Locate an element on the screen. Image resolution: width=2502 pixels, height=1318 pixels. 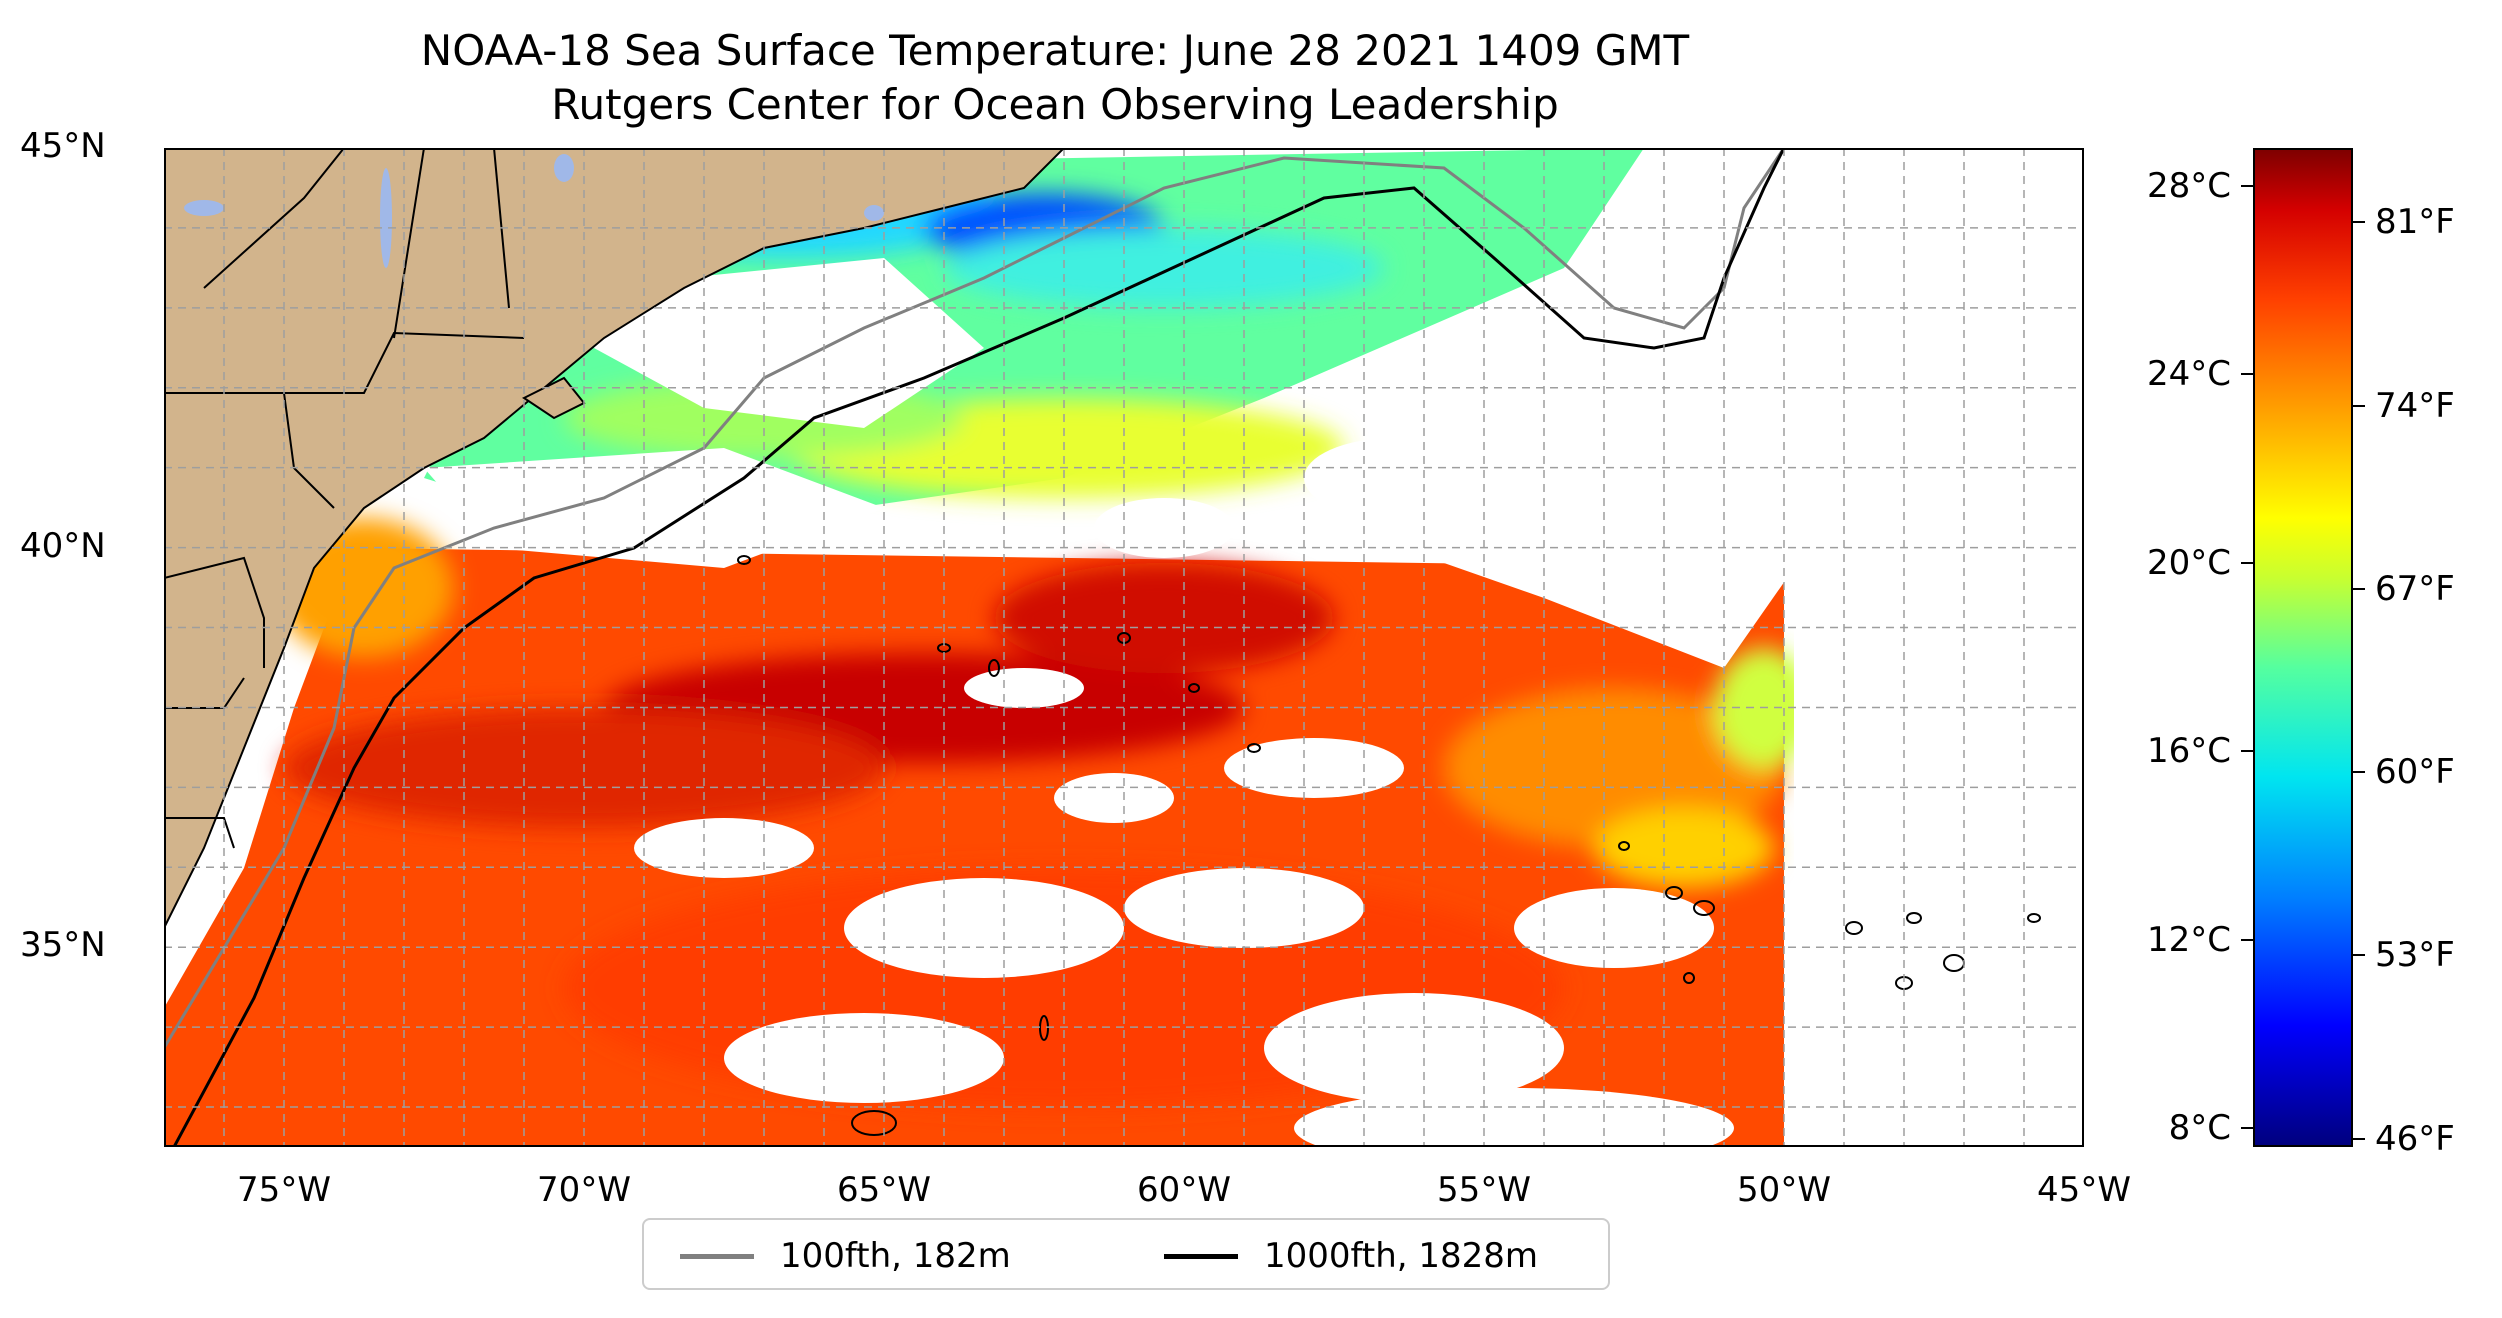
lat-tick-label: 40°N is located at coordinates (63, 545).